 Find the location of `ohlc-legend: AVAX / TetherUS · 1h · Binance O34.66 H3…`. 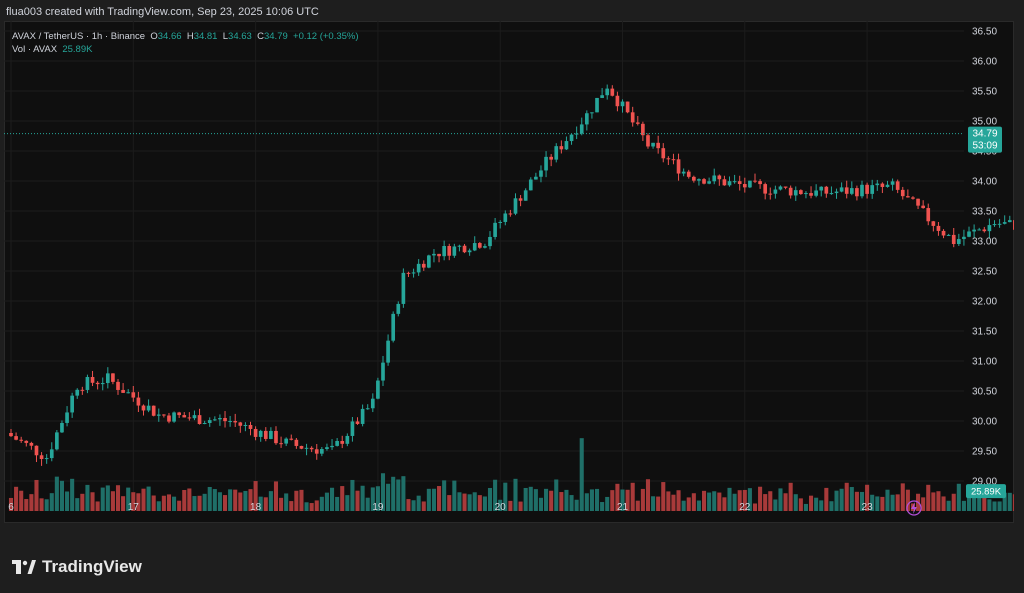

ohlc-legend: AVAX / TetherUS · 1h · Binance O34.66 H3… is located at coordinates (185, 36).